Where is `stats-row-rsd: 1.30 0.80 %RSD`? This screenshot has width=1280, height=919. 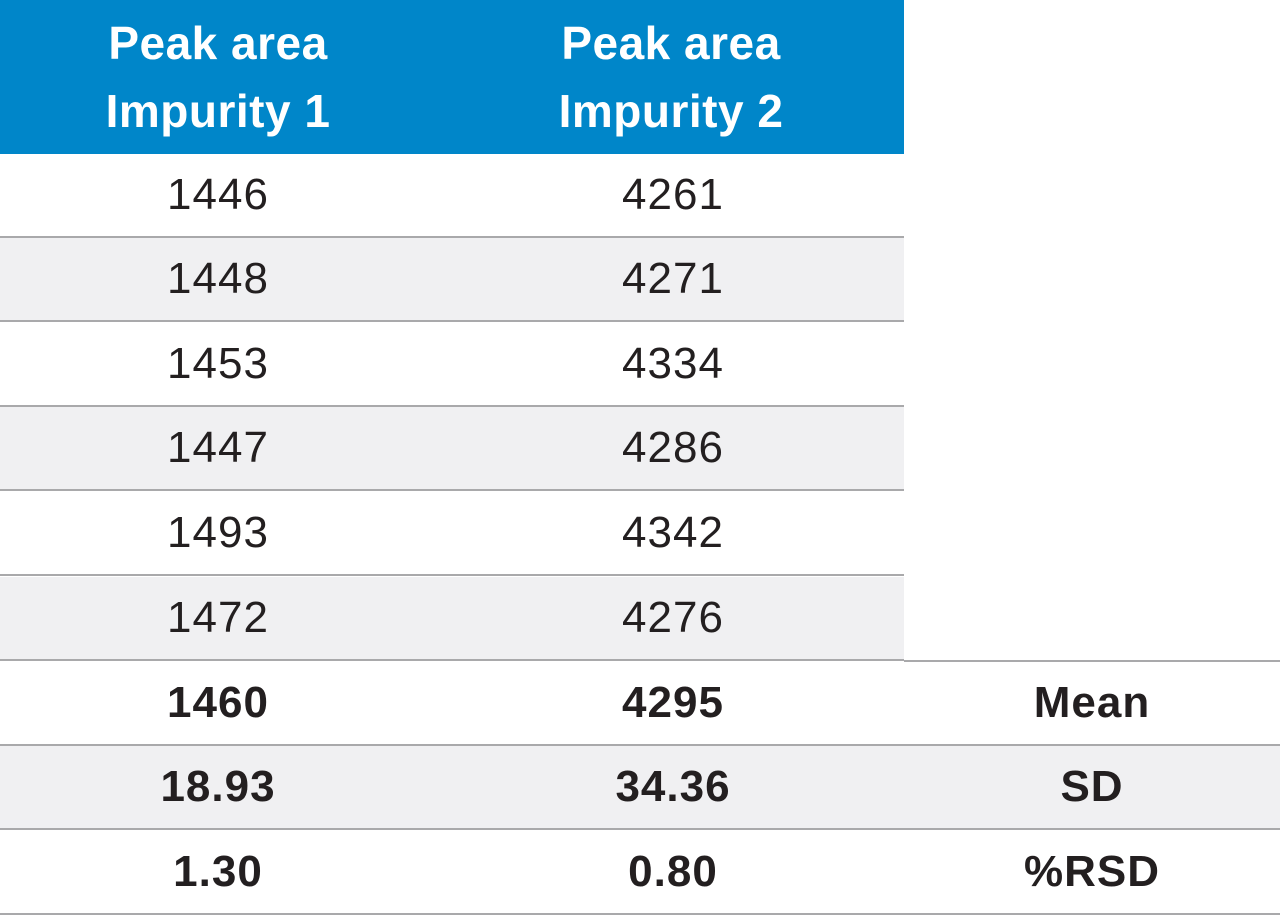
stats-row-rsd: 1.30 0.80 %RSD is located at coordinates (640, 873).